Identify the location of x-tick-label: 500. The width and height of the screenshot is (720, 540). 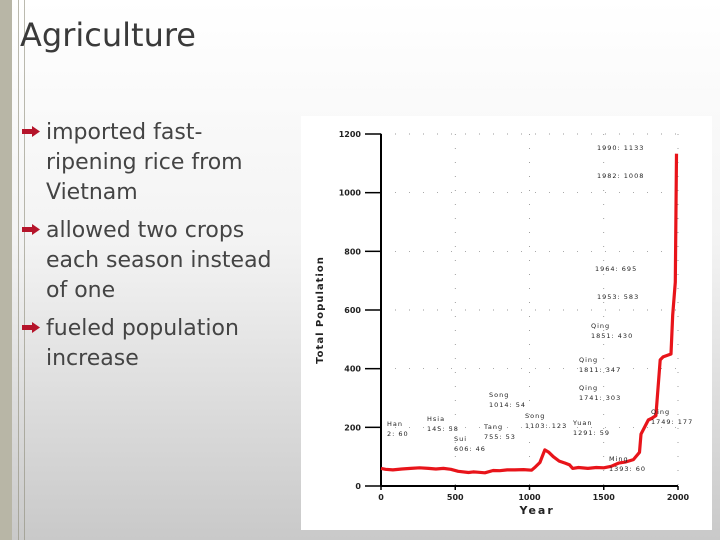
(455, 497).